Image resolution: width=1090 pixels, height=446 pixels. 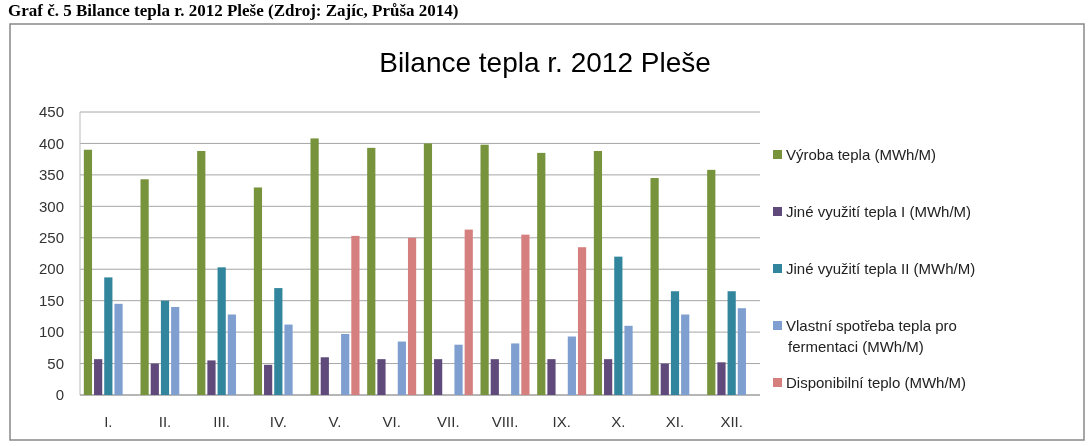 What do you see at coordinates (108, 421) in the screenshot?
I see `x-tick-label: I.` at bounding box center [108, 421].